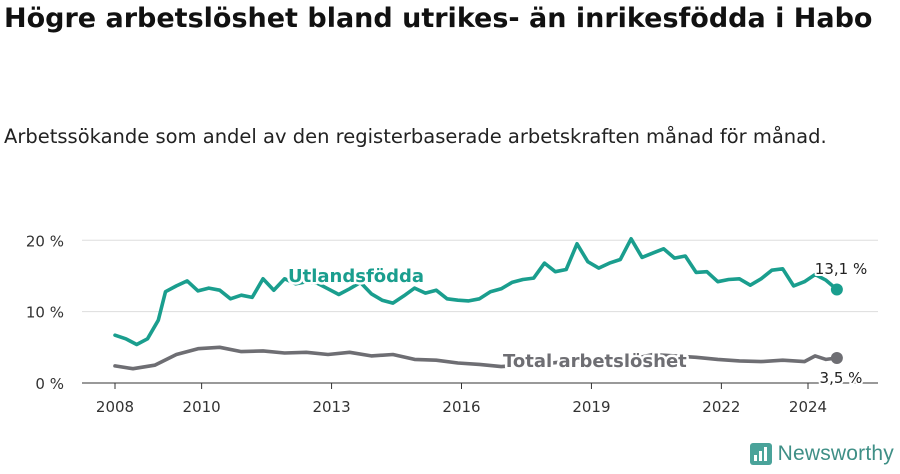 This screenshot has height=474, width=900. I want to click on y-tick-label: 10 %, so click(45, 313).